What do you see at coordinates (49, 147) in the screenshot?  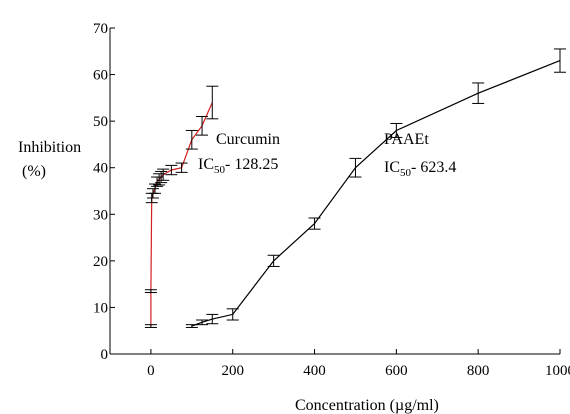 I see `y-axis-title-line-1: Inhibition` at bounding box center [49, 147].